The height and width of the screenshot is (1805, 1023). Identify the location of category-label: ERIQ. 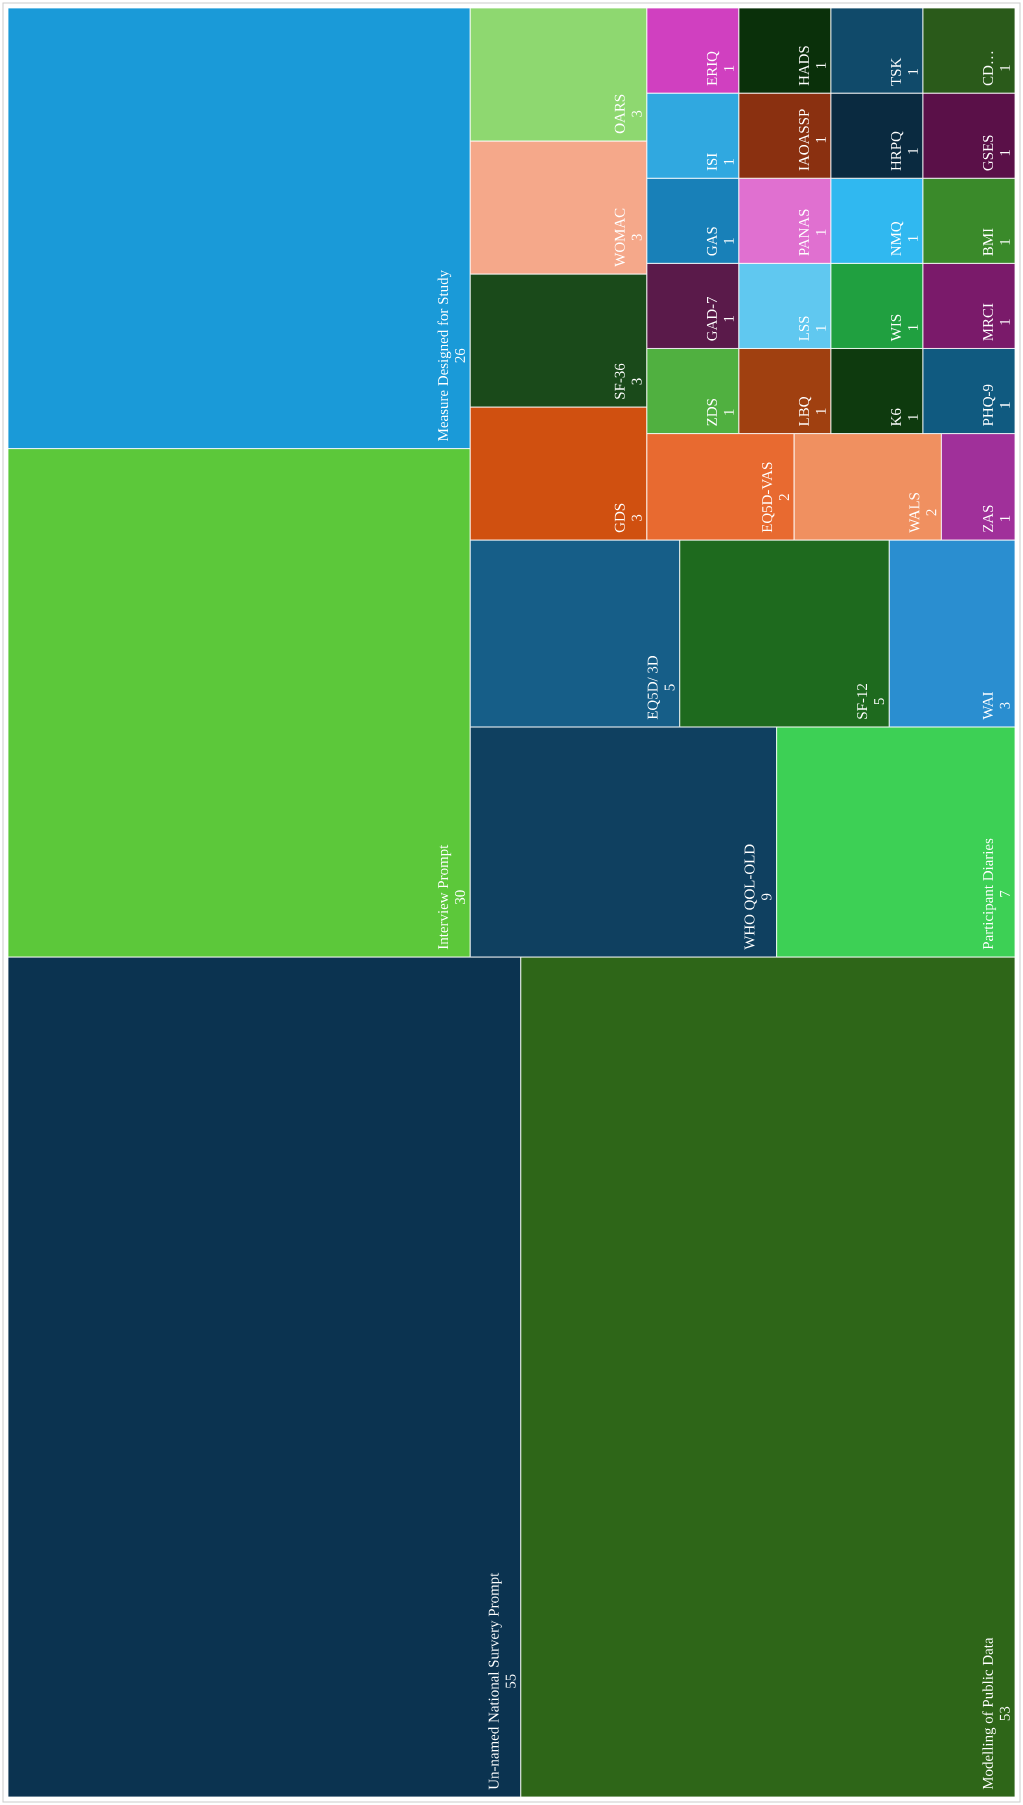
(713, 68).